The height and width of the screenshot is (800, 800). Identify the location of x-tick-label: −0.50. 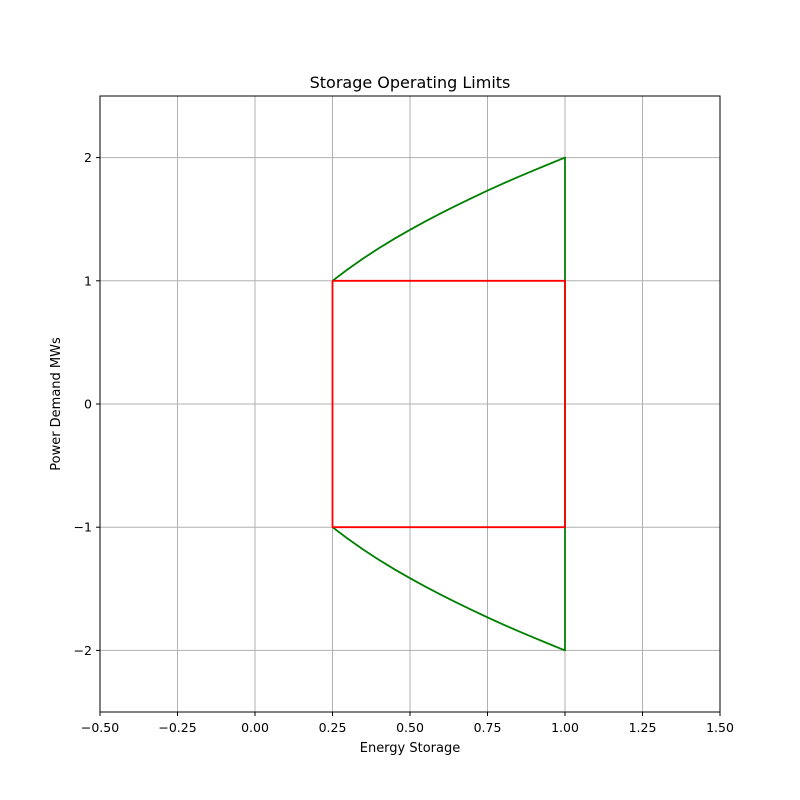
(100, 727).